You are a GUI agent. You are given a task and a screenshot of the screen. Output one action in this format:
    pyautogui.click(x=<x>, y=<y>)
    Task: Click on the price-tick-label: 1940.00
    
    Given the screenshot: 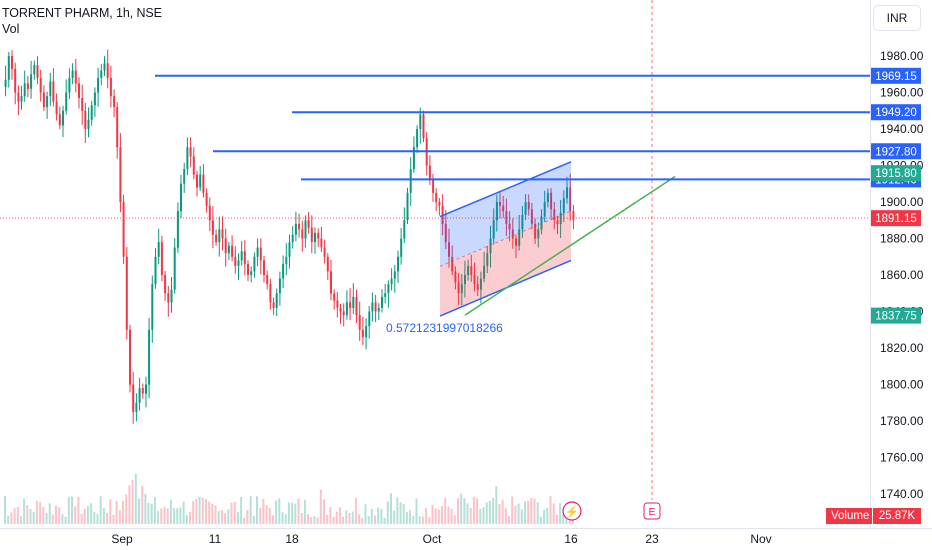 What is the action you would take?
    pyautogui.click(x=902, y=129)
    